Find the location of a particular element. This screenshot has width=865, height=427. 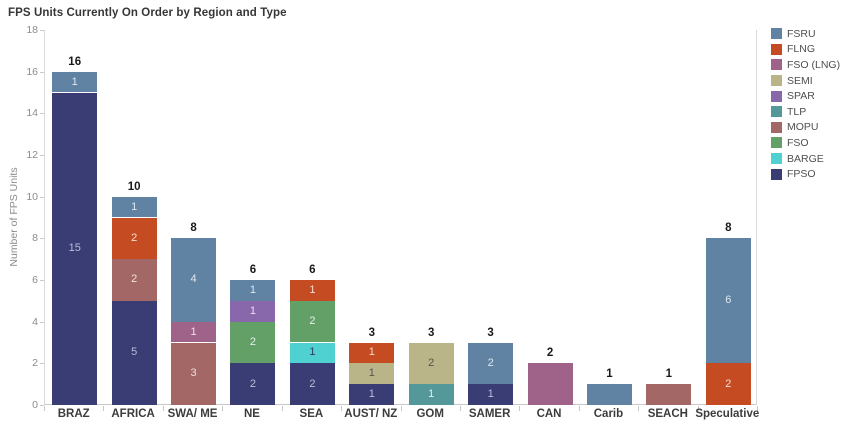

legend-item-spar: SPAR is located at coordinates (805, 96).